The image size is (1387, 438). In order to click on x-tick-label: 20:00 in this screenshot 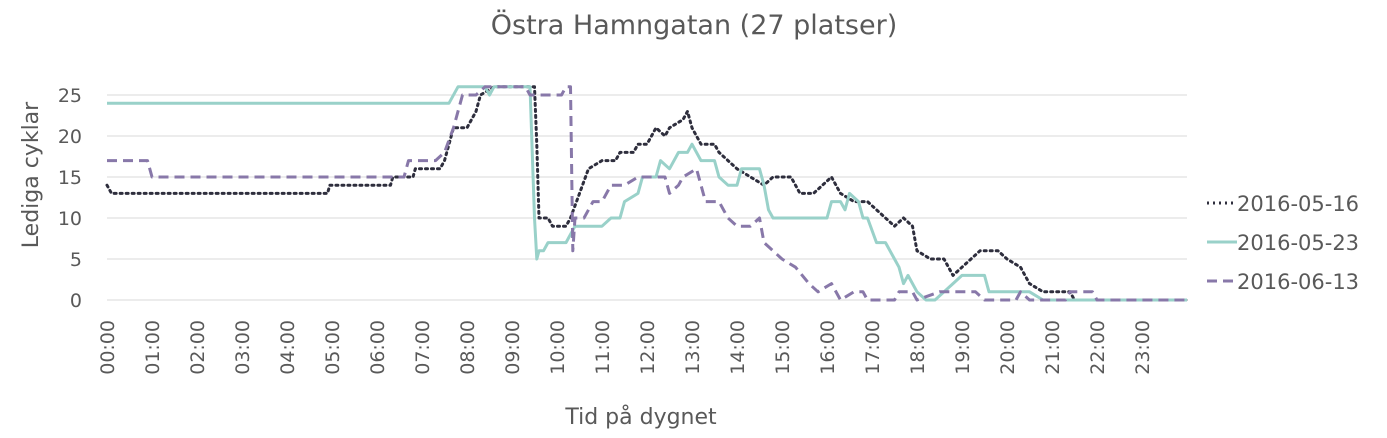, I will do `click(1008, 347)`.